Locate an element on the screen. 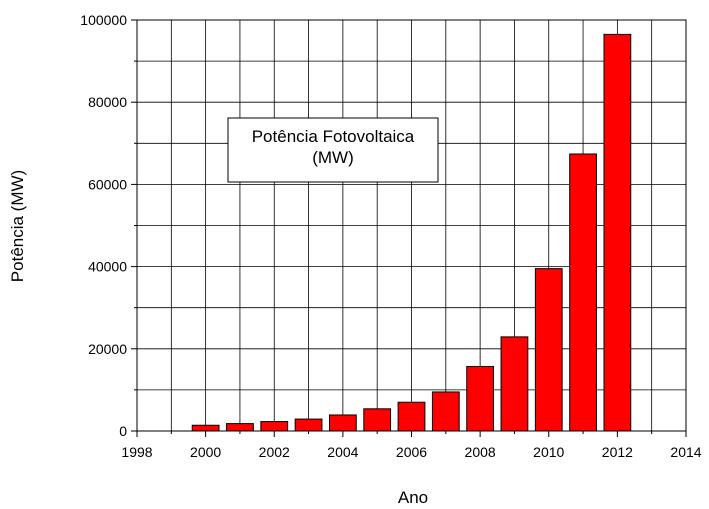 This screenshot has width=709, height=509. bar-2004 is located at coordinates (342, 423).